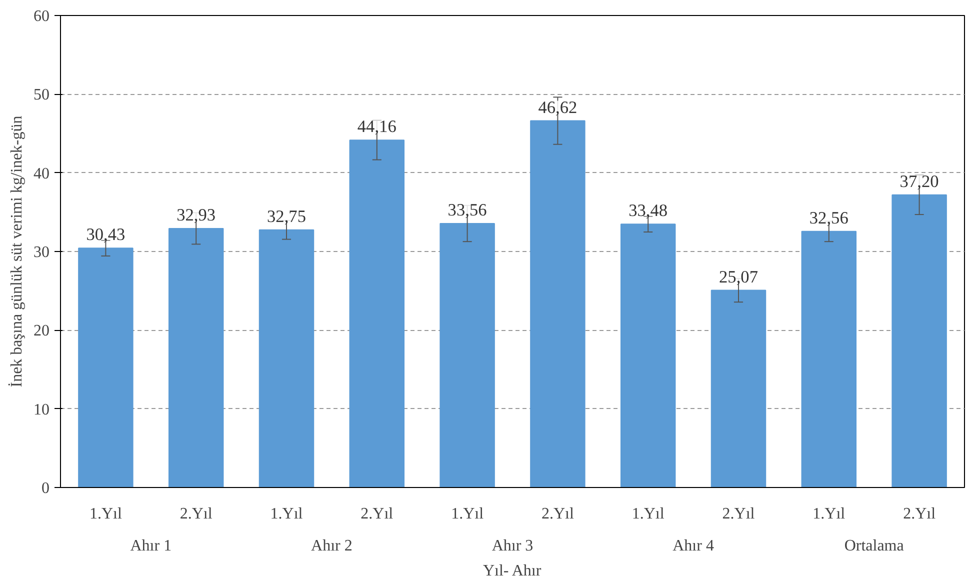 This screenshot has height=582, width=974. Describe the element at coordinates (468, 210) in the screenshot. I see `data-label: 33,56` at that location.